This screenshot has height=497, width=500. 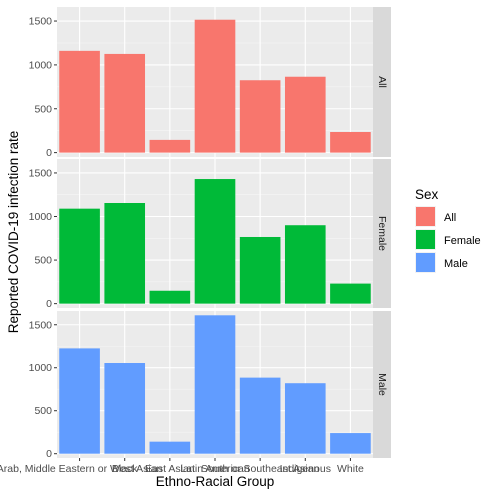 I want to click on legend-title: Sex, so click(x=427, y=194).